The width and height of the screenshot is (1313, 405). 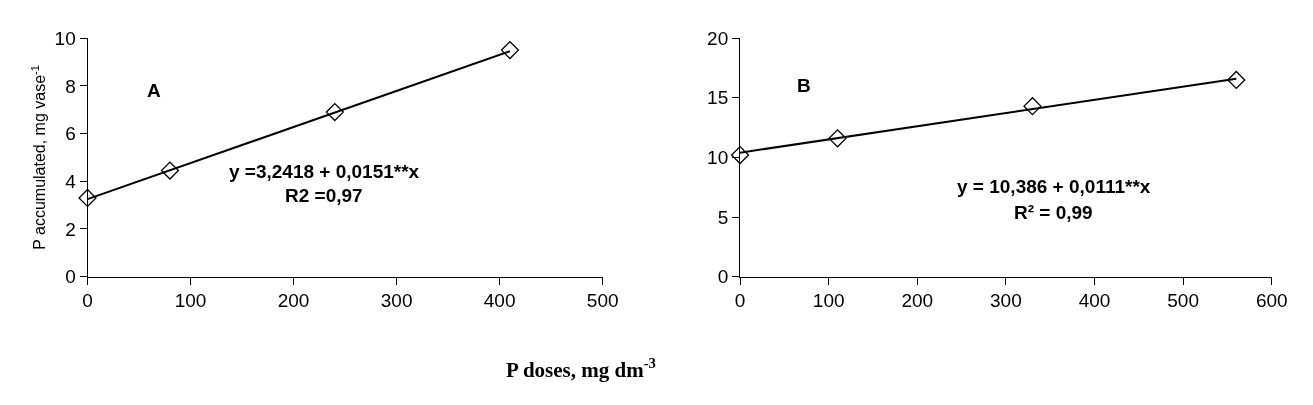 I want to click on y-tick-label: 2, so click(x=70, y=229).